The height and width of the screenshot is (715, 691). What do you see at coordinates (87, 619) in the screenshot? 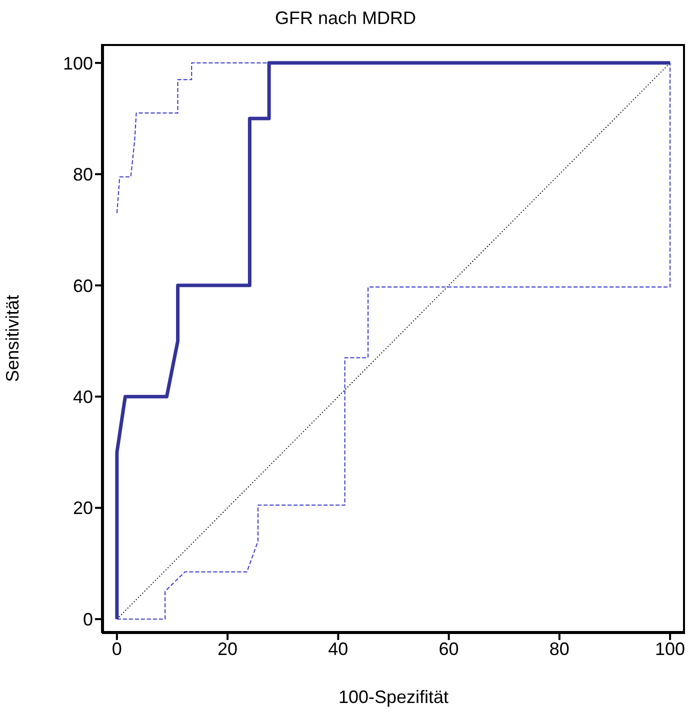
I see `y-tick-label: 0` at bounding box center [87, 619].